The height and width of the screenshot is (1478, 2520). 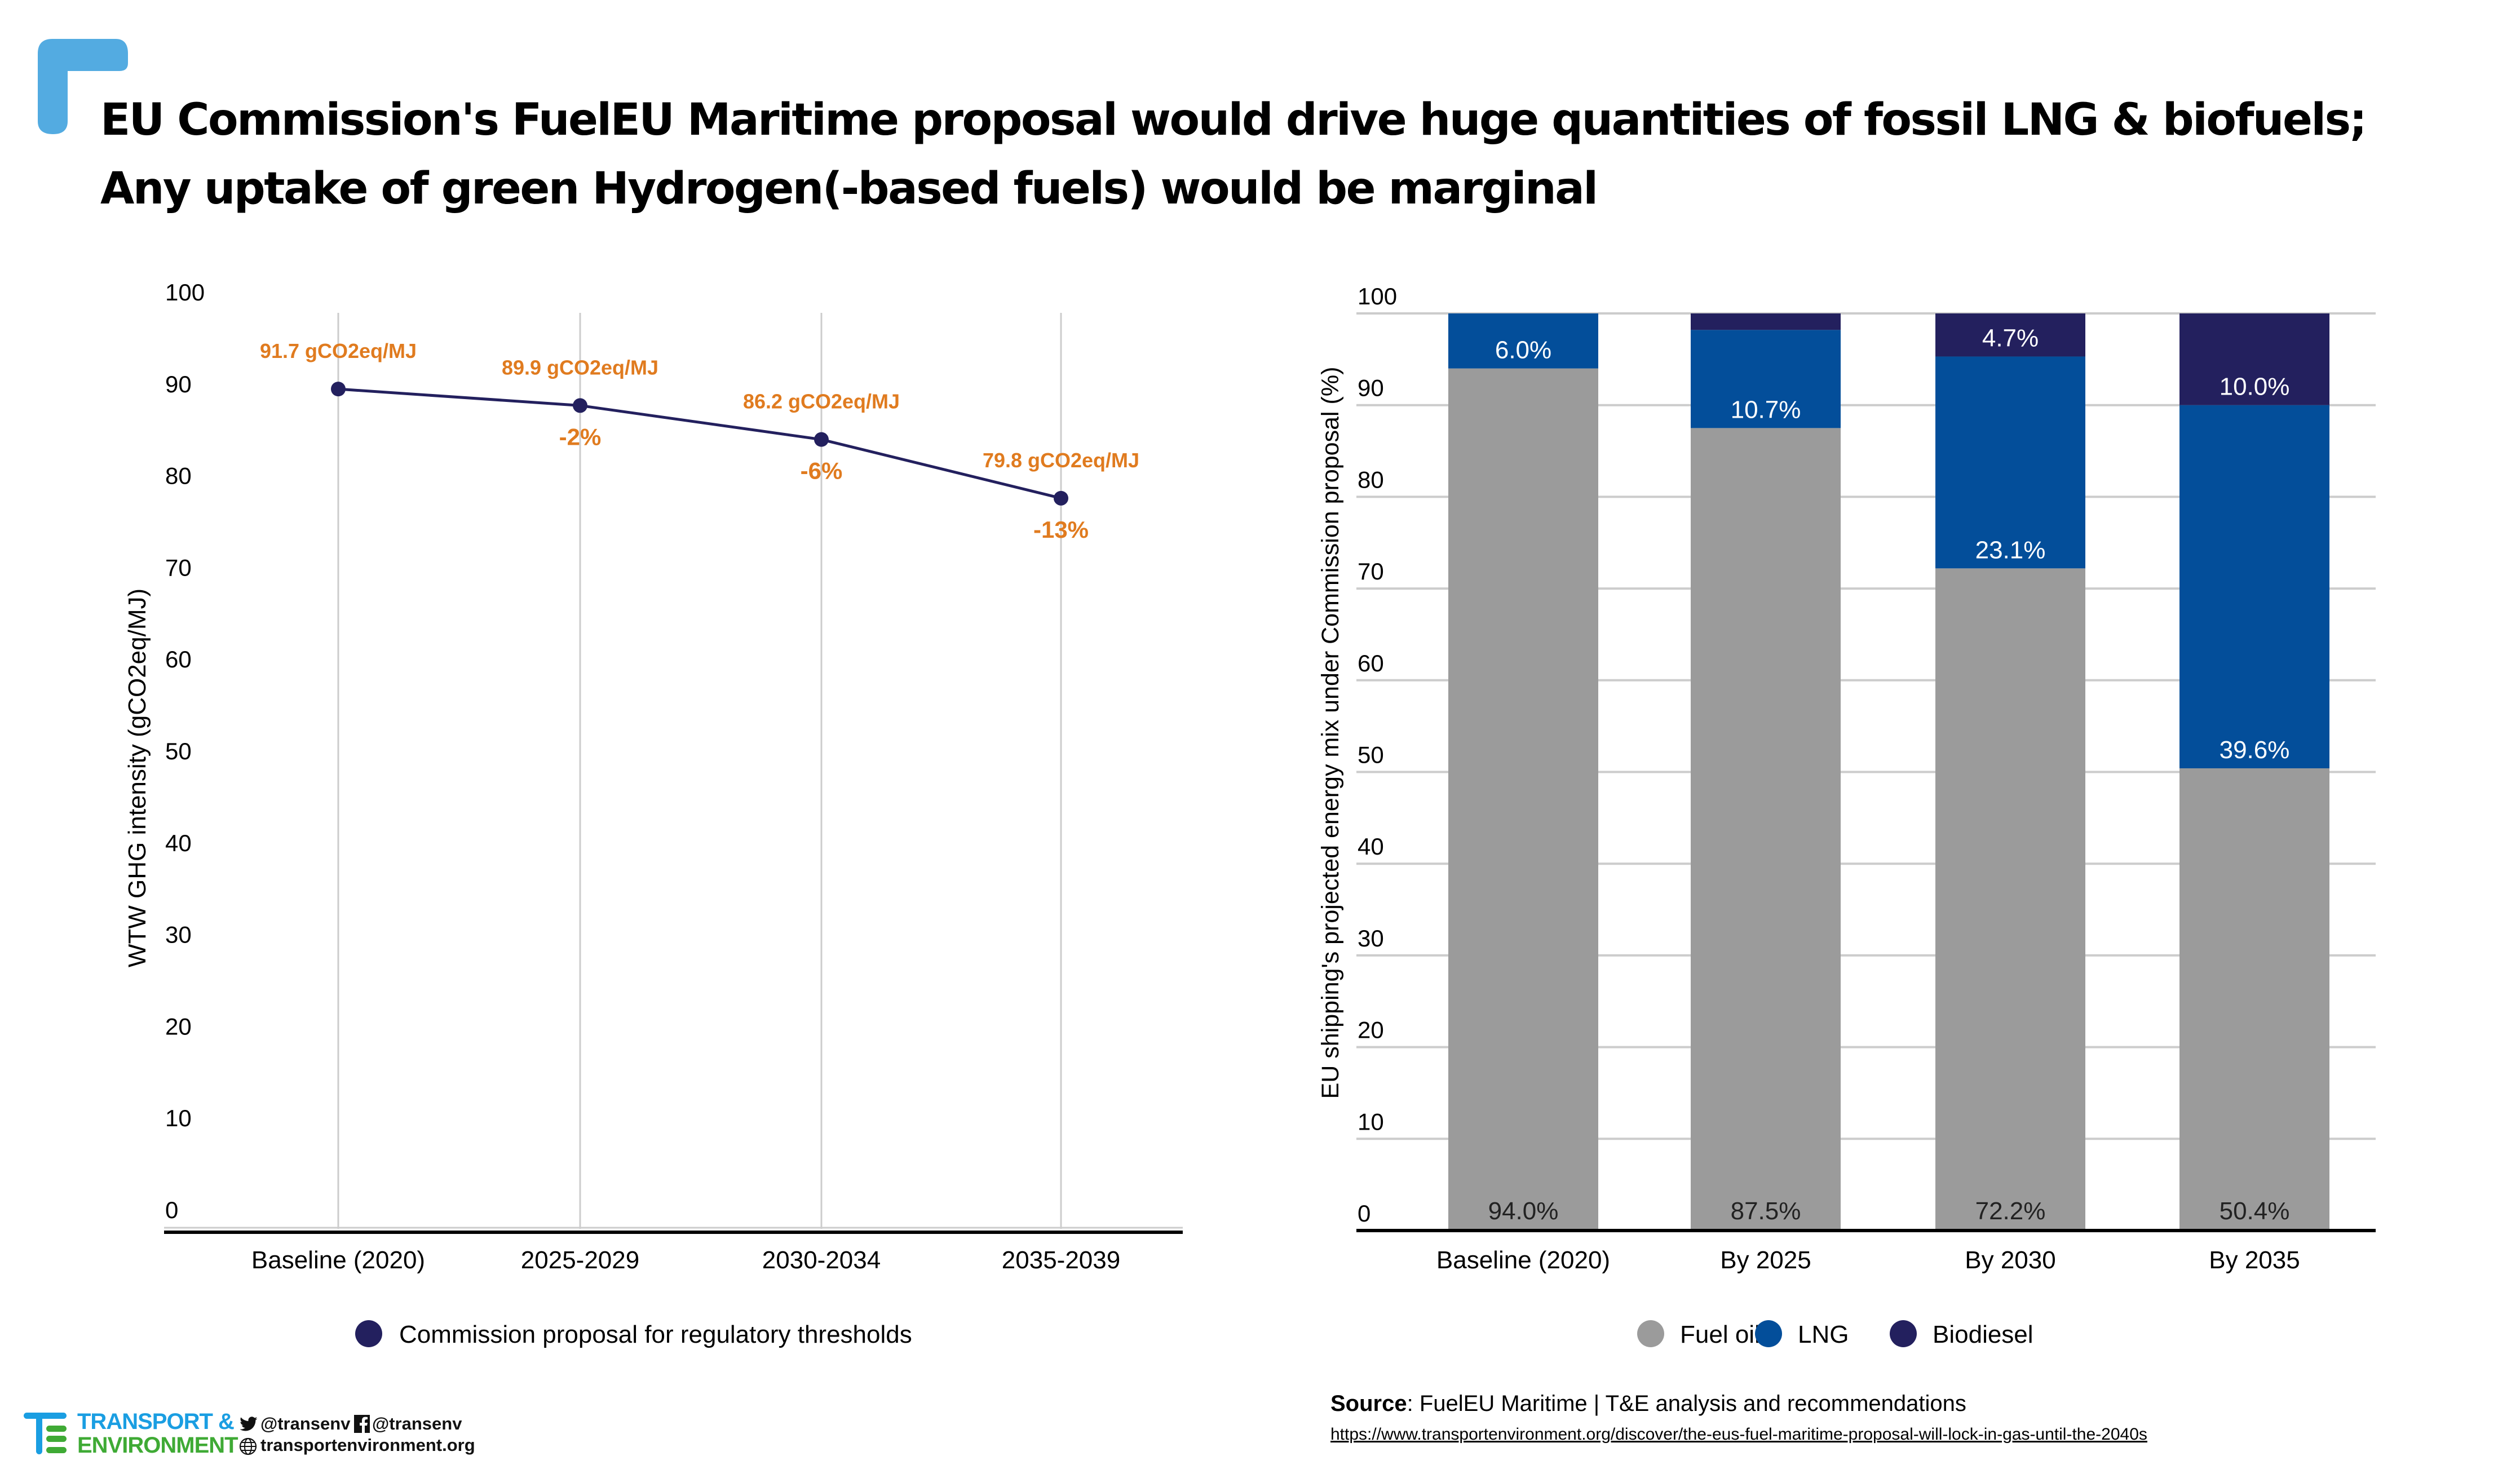 I want to click on bar-label-biodiesel: 10.0%, so click(x=2255, y=387).